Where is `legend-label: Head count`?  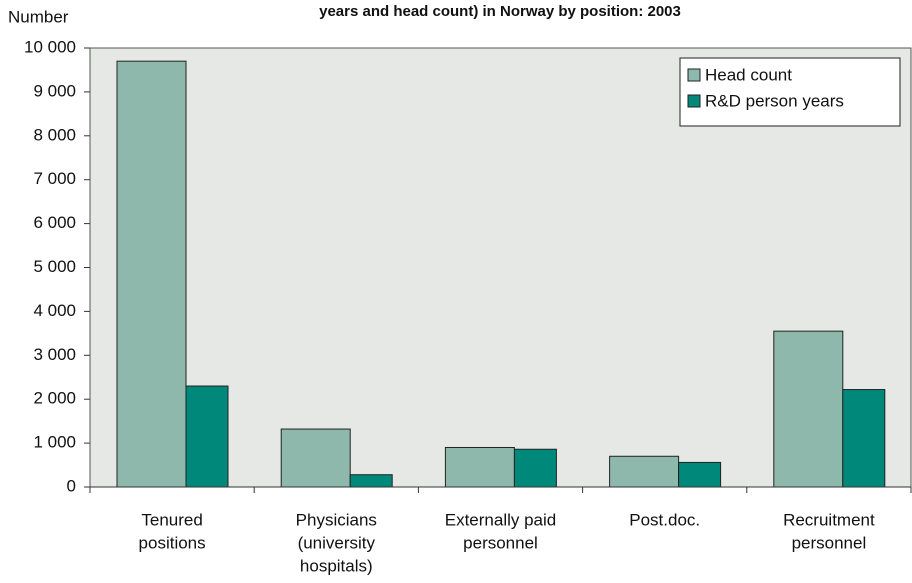
legend-label: Head count is located at coordinates (748, 74).